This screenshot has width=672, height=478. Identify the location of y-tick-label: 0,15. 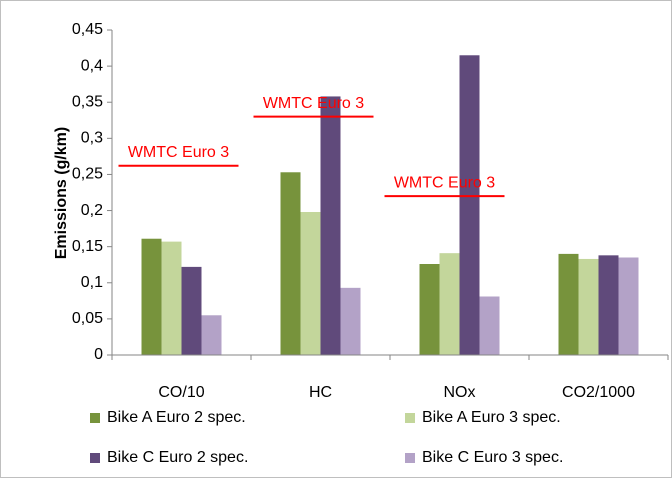
(87, 246).